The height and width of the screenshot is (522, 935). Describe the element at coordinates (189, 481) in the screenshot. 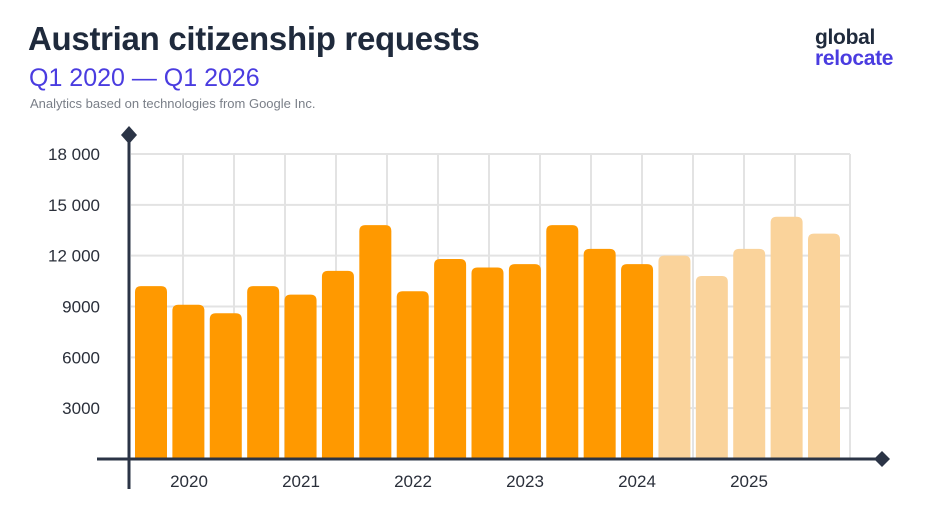

I see `x-year-label: 2020` at that location.